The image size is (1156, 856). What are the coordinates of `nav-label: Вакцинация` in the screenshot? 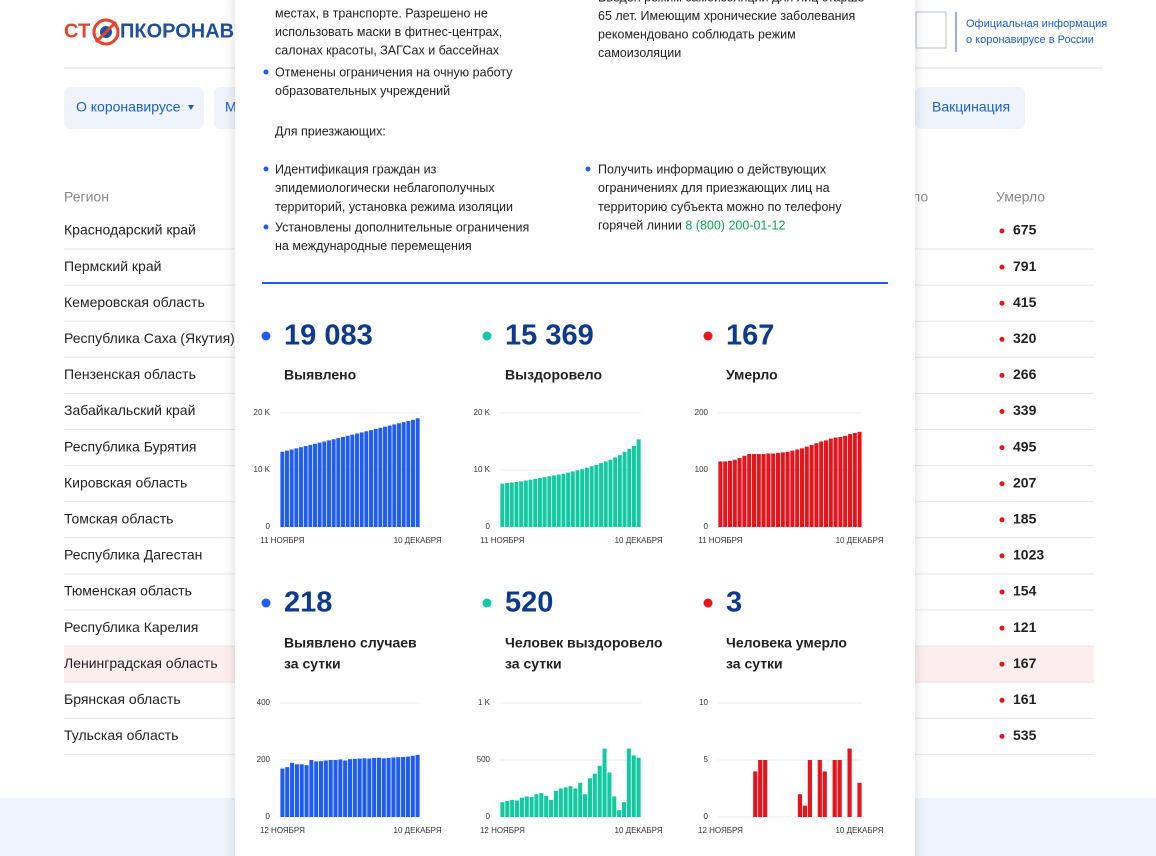 It's located at (971, 107).